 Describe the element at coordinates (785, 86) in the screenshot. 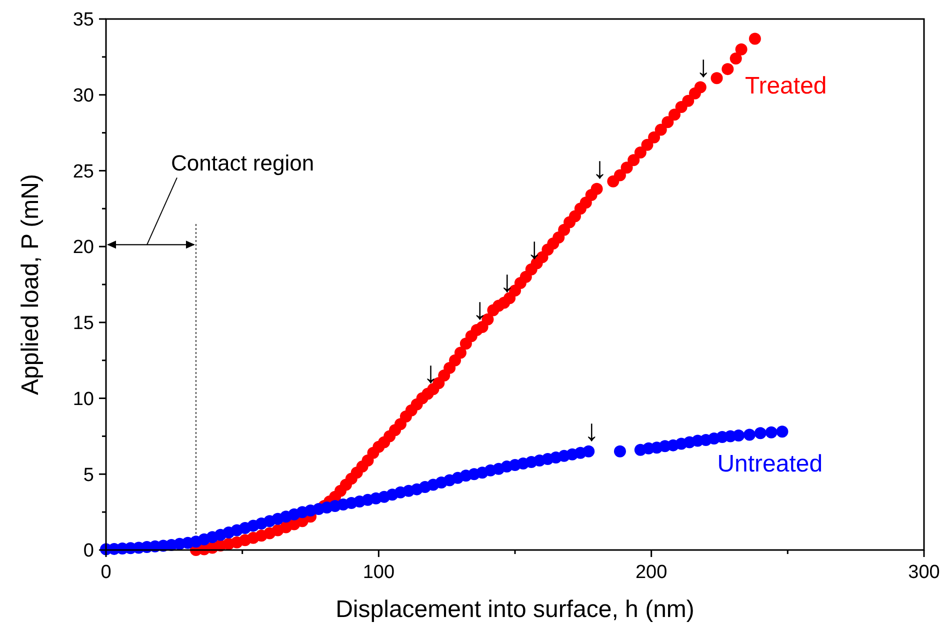

I see `series-label: Treated` at that location.